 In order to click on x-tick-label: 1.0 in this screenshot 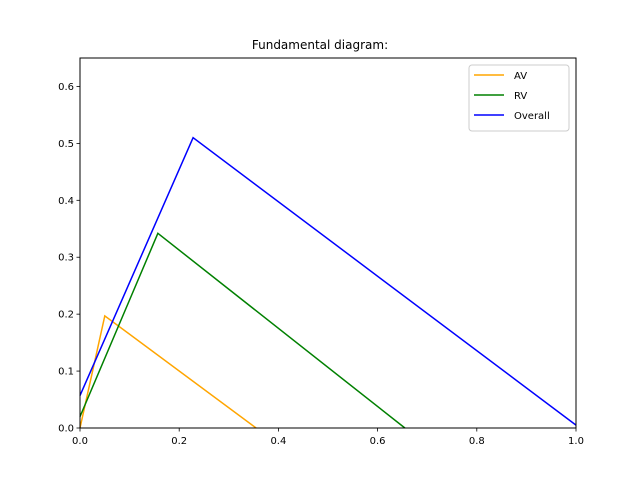, I will do `click(576, 441)`.